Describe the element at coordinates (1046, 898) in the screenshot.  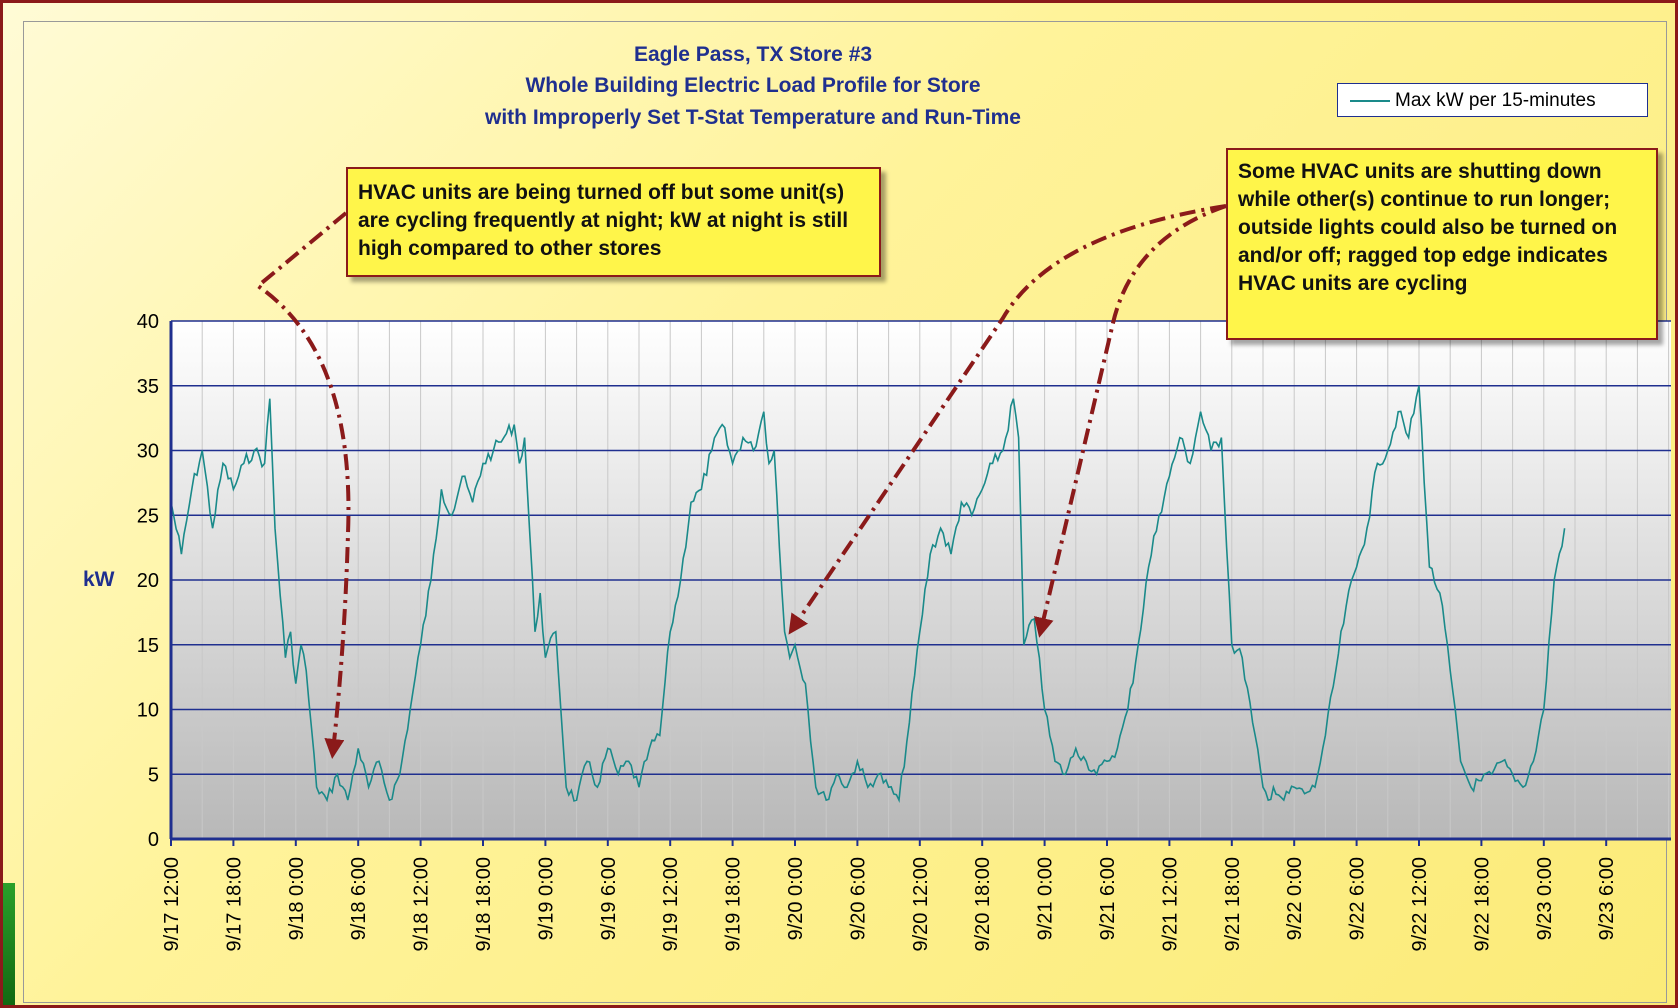
I see `x-tick-label: 9/21 0:00` at that location.